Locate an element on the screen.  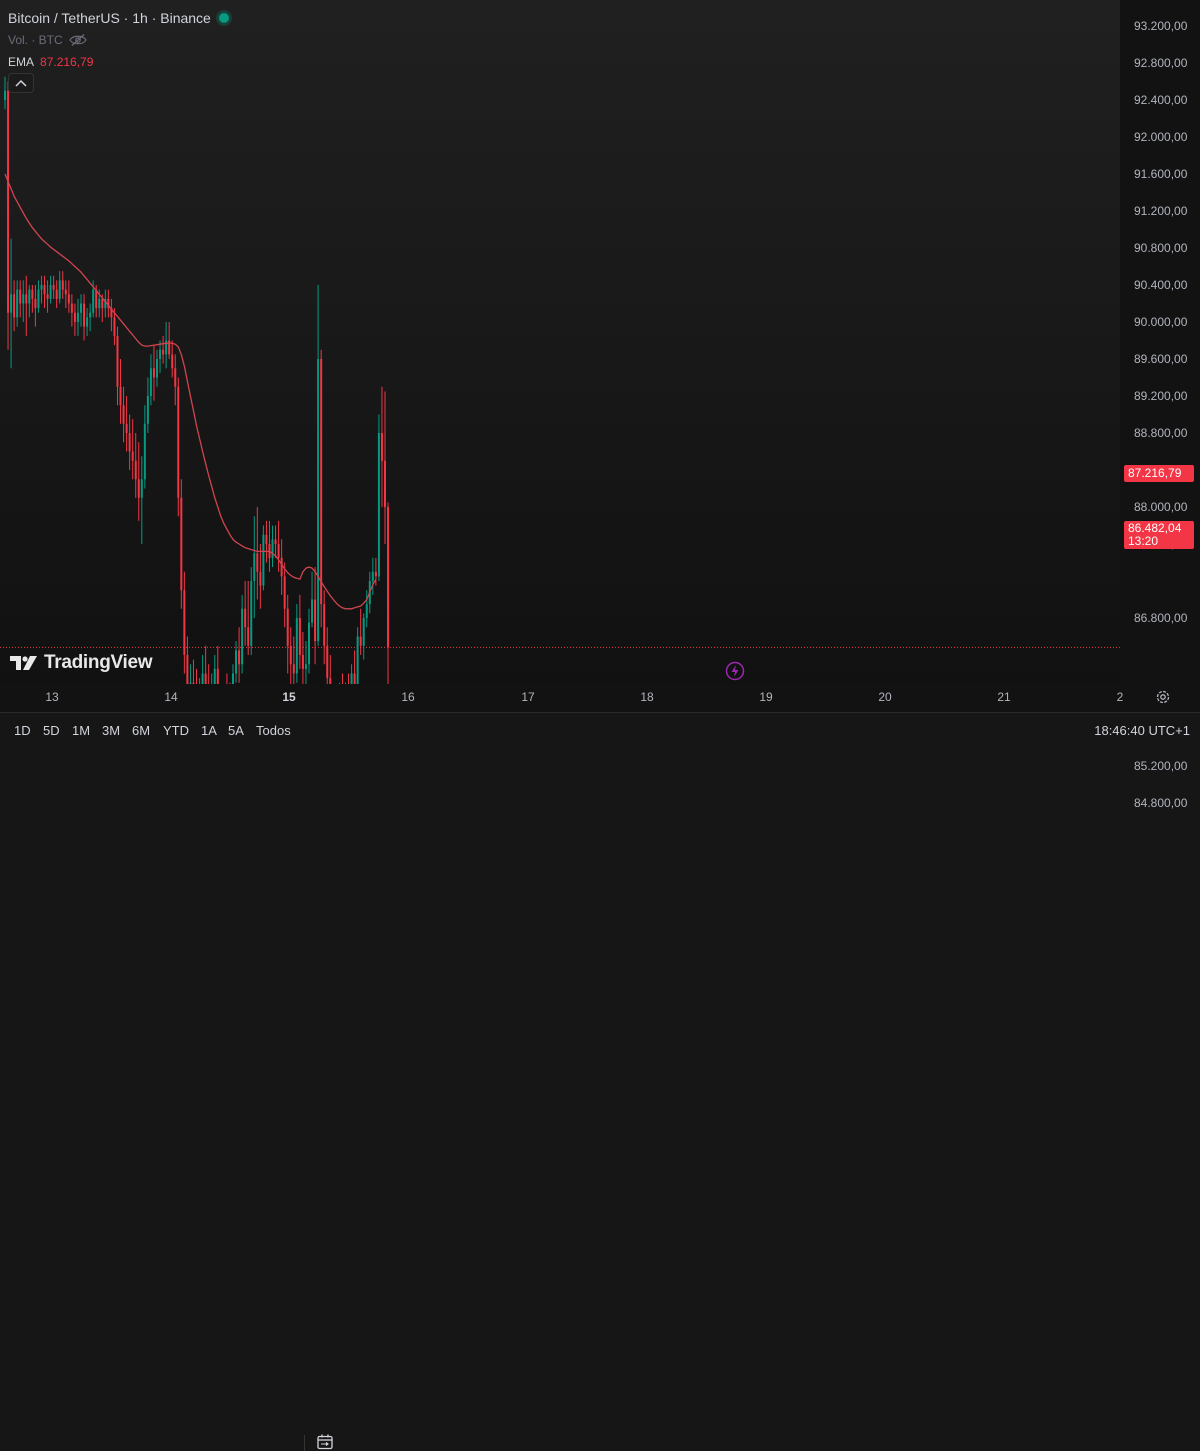
time-axis: 13 14 15 16 17 18 19 20 21 2 is located at coordinates (600, 698).